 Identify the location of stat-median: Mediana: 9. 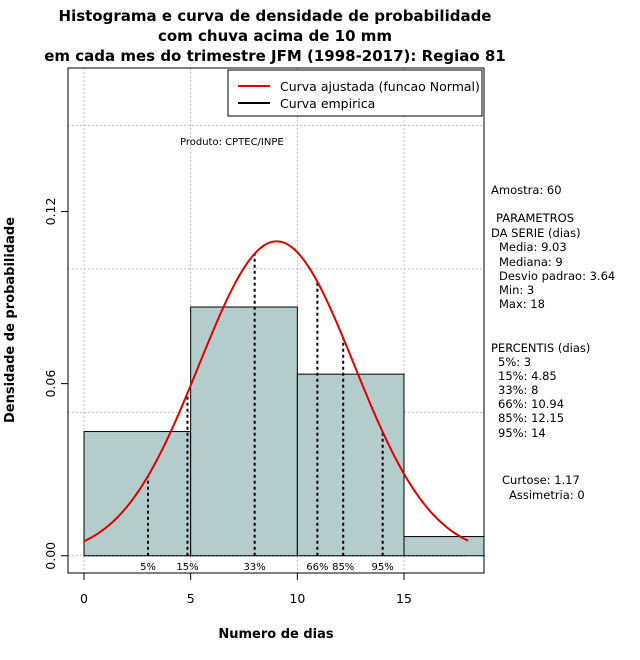
(531, 262).